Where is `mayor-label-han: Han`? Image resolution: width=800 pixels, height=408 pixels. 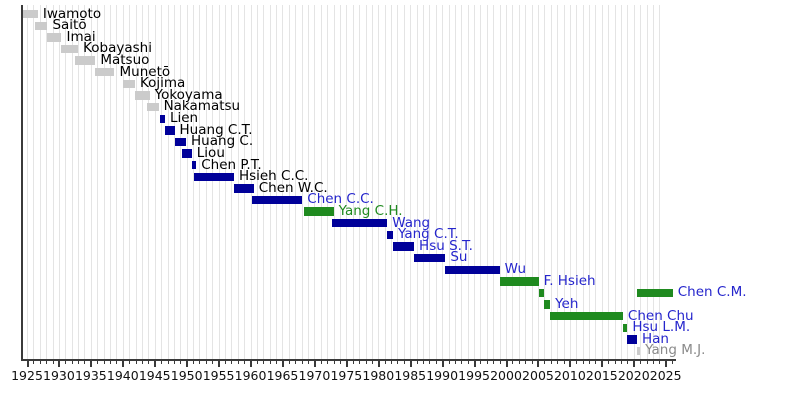
mayor-label-han: Han is located at coordinates (655, 338).